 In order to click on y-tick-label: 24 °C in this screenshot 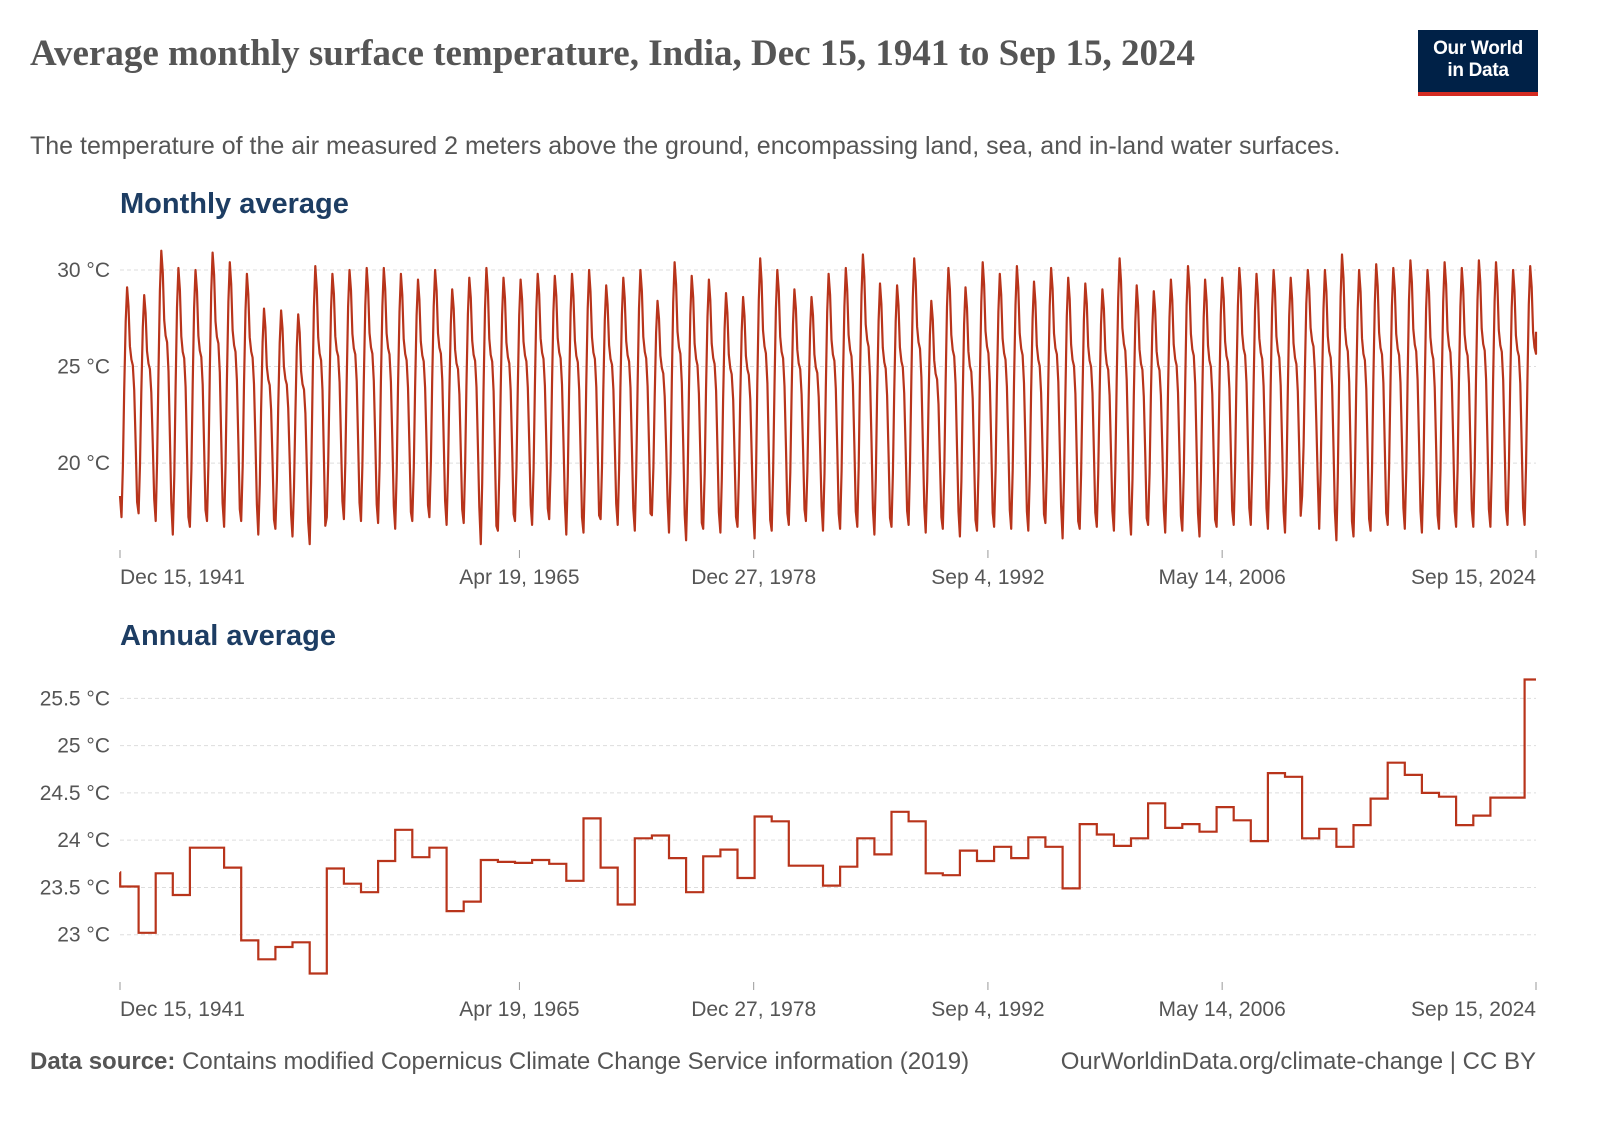, I will do `click(83, 840)`.